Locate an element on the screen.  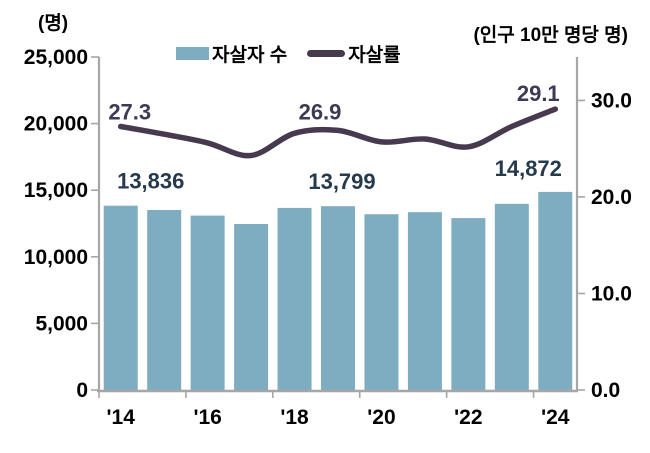
x-axis-label: '16 is located at coordinates (207, 417).